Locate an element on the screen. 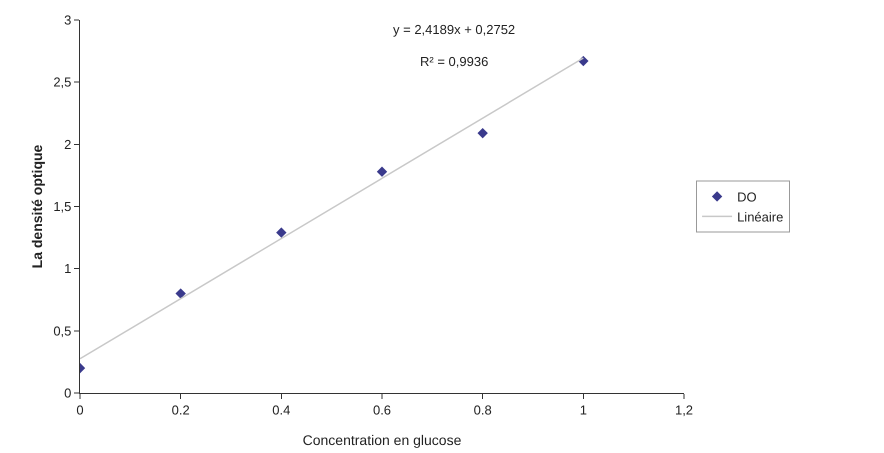  x-tick-label: 0.6 is located at coordinates (382, 410).